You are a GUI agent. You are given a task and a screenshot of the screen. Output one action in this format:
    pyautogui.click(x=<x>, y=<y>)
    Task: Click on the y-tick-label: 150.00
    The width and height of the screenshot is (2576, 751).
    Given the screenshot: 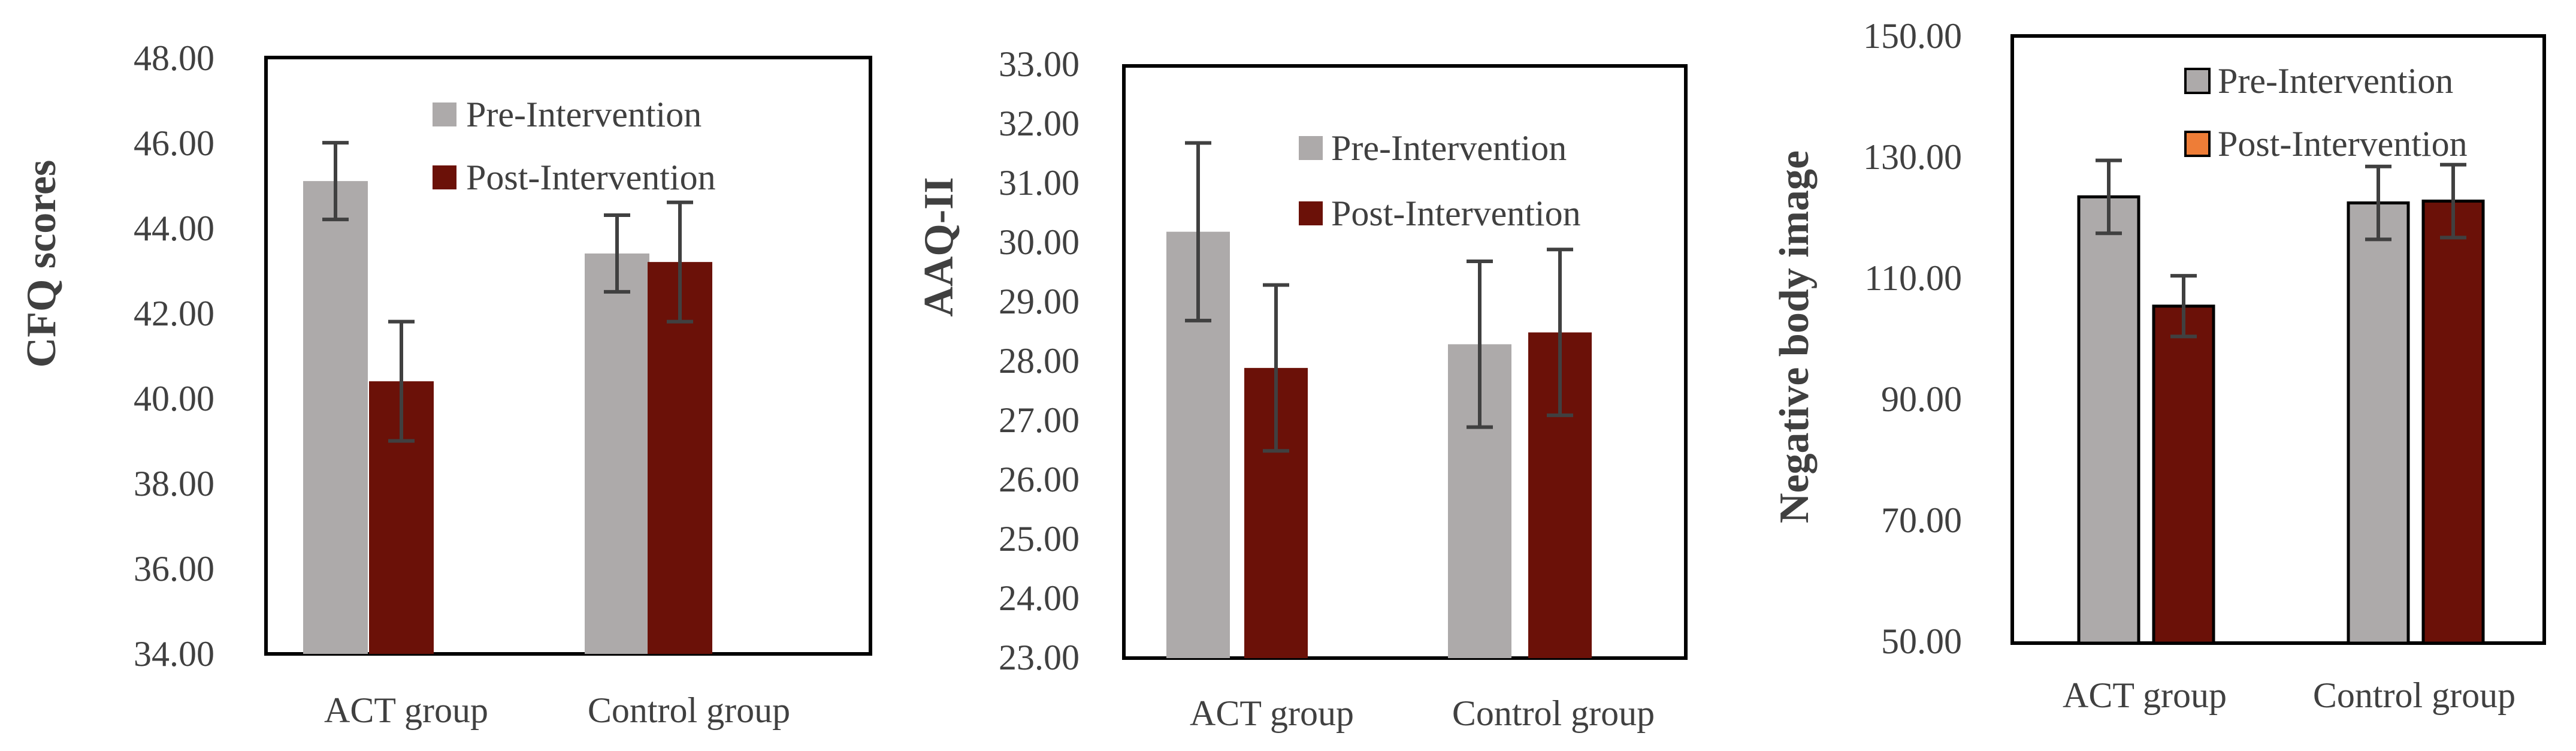 What is the action you would take?
    pyautogui.click(x=1912, y=36)
    